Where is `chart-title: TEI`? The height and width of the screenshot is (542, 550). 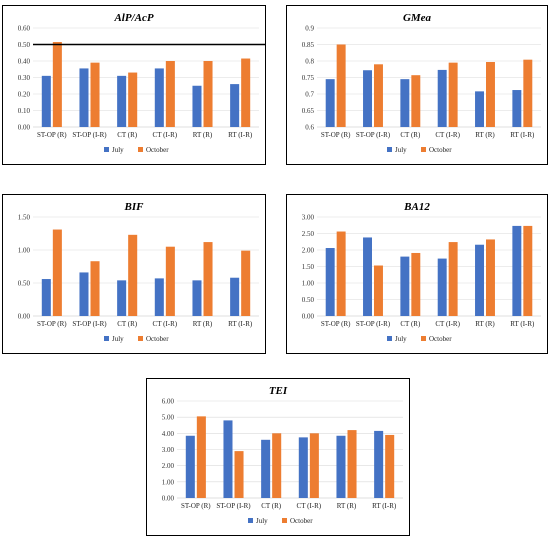
chart-title: TEI is located at coordinates (278, 391).